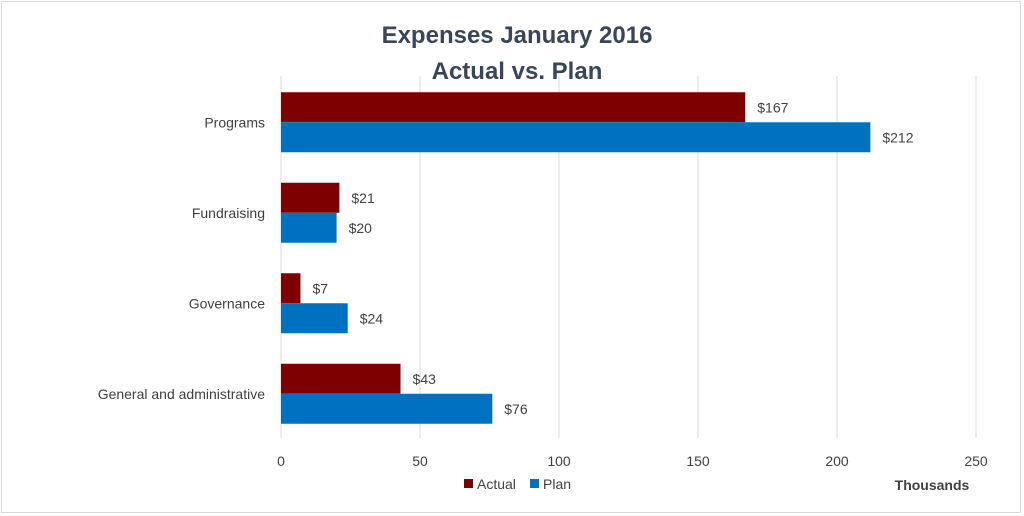 The height and width of the screenshot is (516, 1024). What do you see at coordinates (557, 484) in the screenshot?
I see `legend-label-plan: Plan` at bounding box center [557, 484].